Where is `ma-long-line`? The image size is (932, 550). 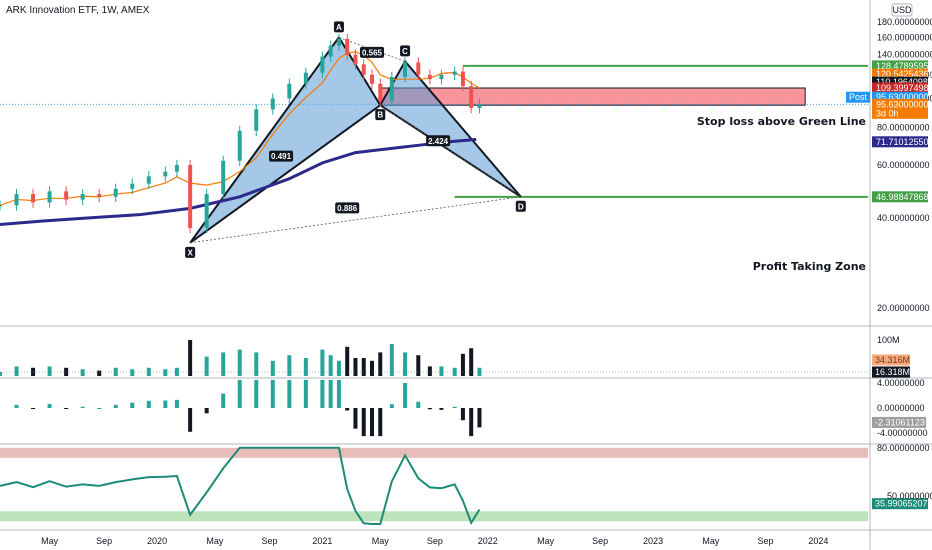
ma-long-line is located at coordinates (238, 181).